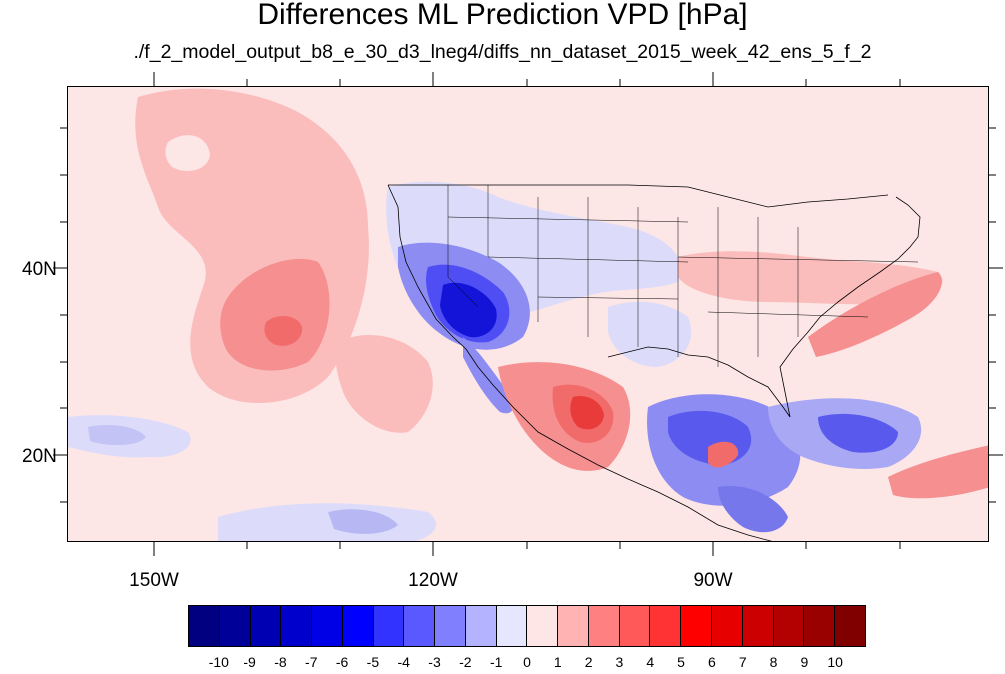 Image resolution: width=1005 pixels, height=674 pixels. I want to click on atlantic-east-positive, so click(938, 472).